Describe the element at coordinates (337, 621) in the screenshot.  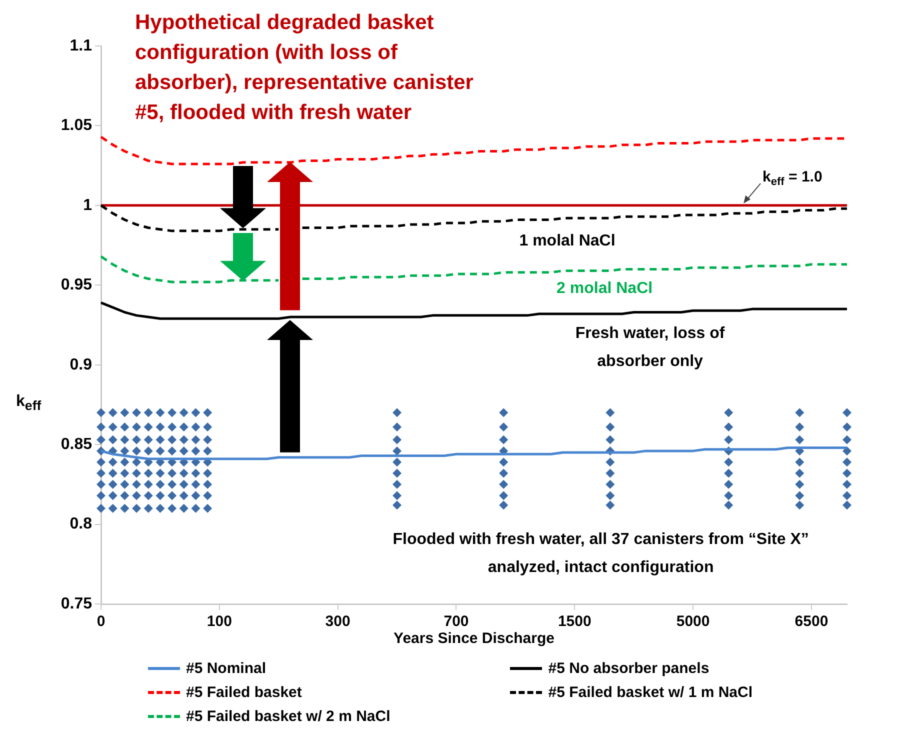
I see `x-tick-label: 300` at that location.